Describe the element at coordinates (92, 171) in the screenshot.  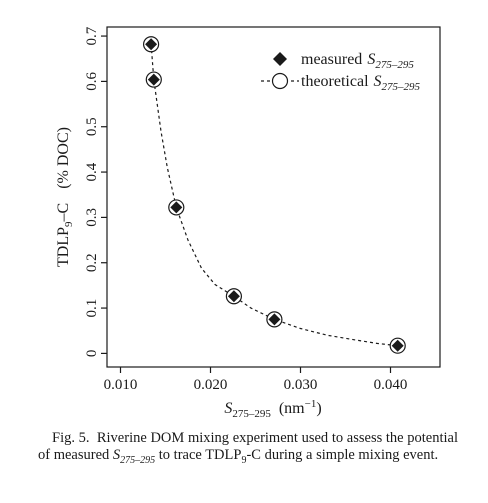
I see `y-tick-label: 0.4` at that location.